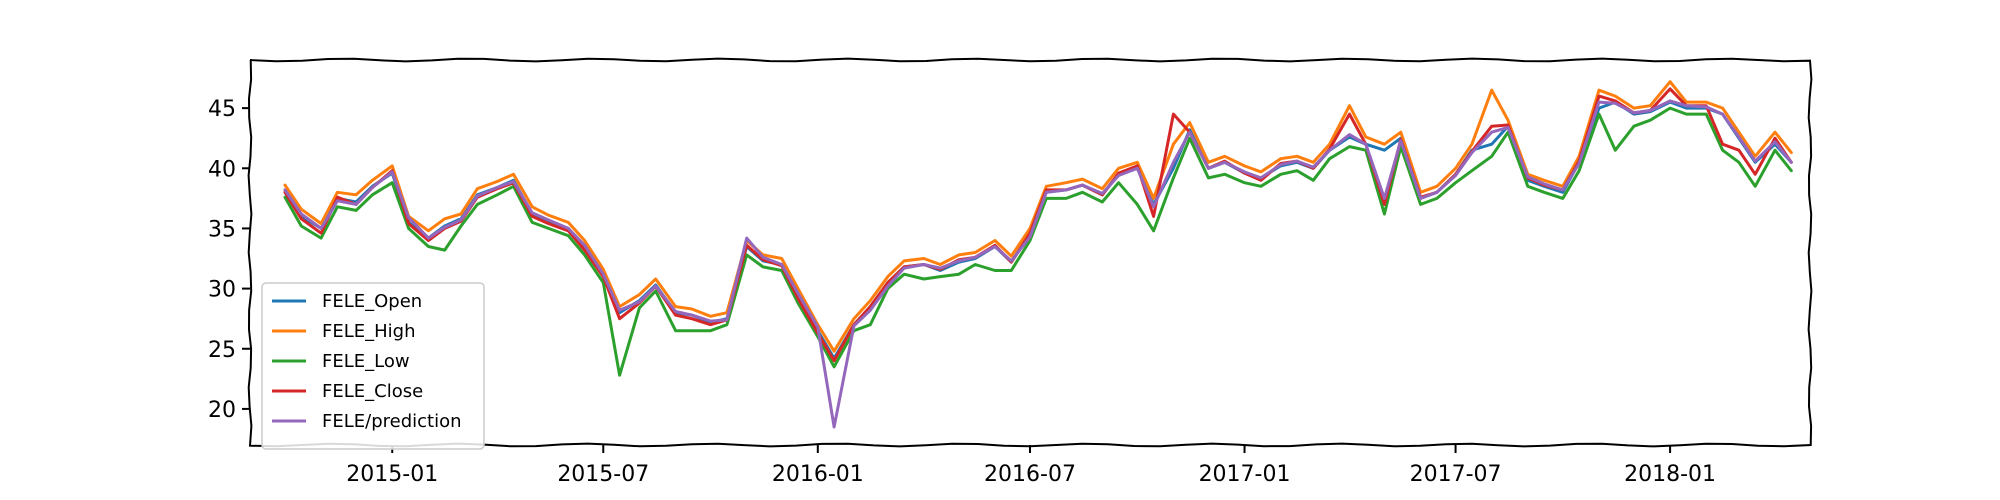 The height and width of the screenshot is (500, 2000). What do you see at coordinates (222, 410) in the screenshot?
I see `y-tick-label: 20` at bounding box center [222, 410].